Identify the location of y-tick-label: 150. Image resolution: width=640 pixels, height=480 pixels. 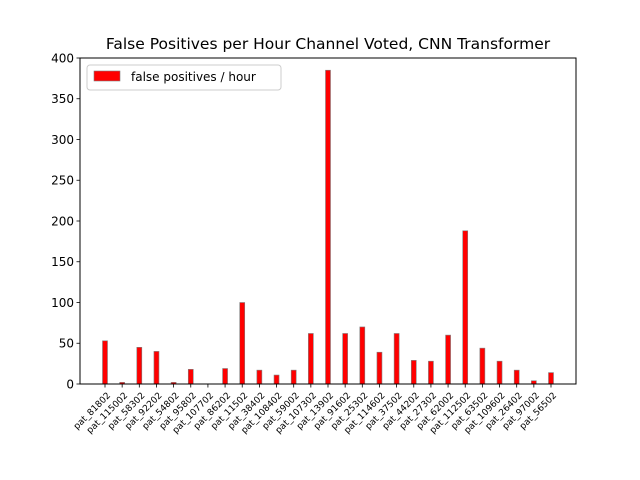
(62, 262).